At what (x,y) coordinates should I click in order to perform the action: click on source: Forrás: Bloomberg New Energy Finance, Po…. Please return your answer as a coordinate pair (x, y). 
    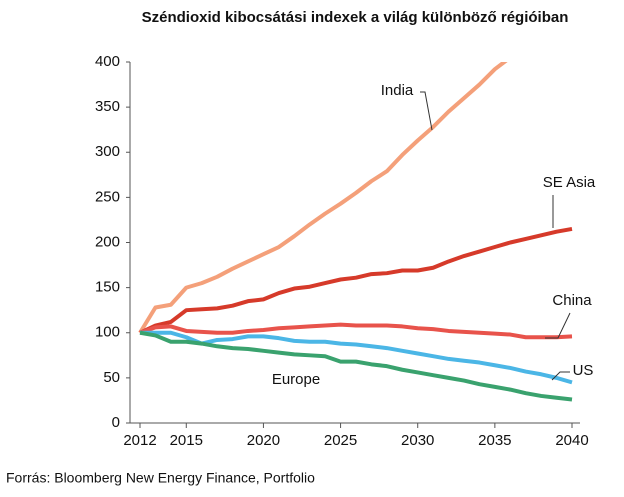
    Looking at the image, I should click on (160, 478).